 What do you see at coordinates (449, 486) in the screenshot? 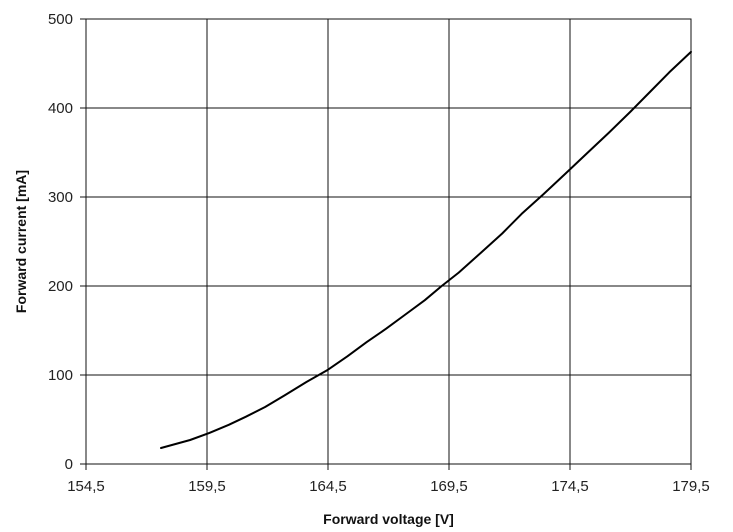
I see `x-tick-label: 169,5` at bounding box center [449, 486].